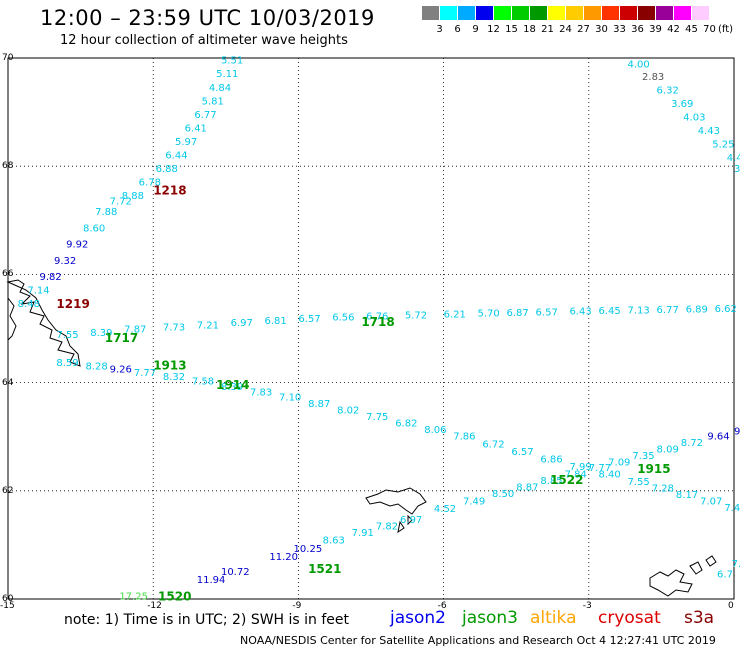 Image resolution: width=740 pixels, height=650 pixels. Describe the element at coordinates (106, 212) in the screenshot. I see `swh-value-label: 7.88` at that location.